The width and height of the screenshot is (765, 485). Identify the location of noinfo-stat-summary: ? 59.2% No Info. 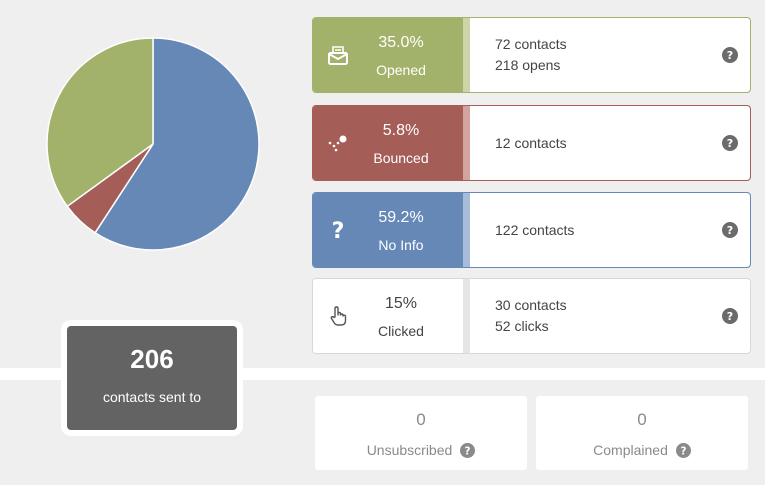
(388, 230).